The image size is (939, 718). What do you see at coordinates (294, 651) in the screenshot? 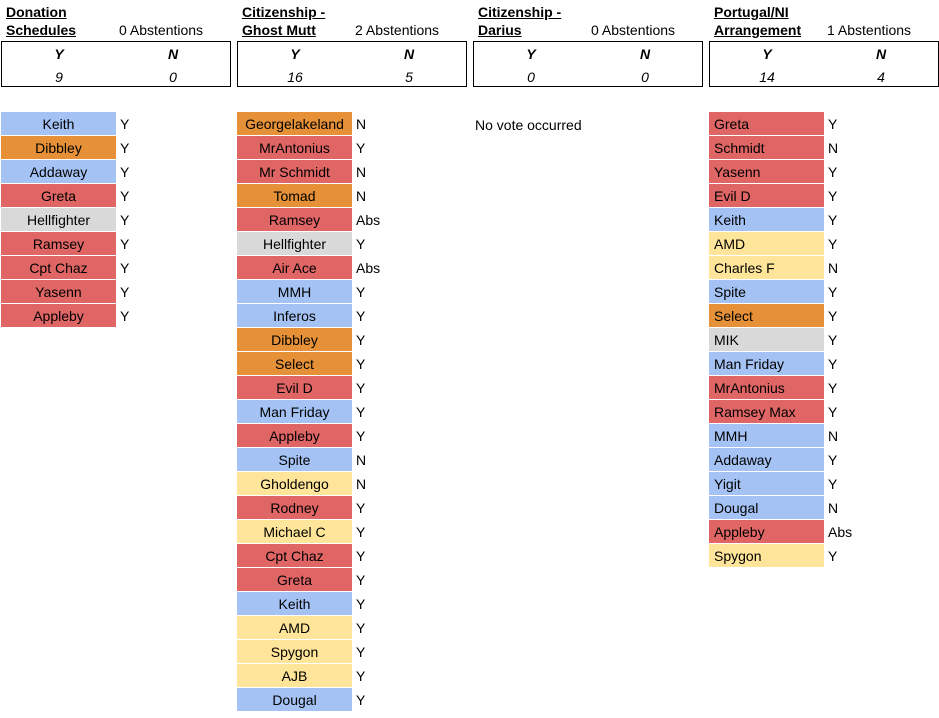
I see `voter-name-cell: Spygon` at bounding box center [294, 651].